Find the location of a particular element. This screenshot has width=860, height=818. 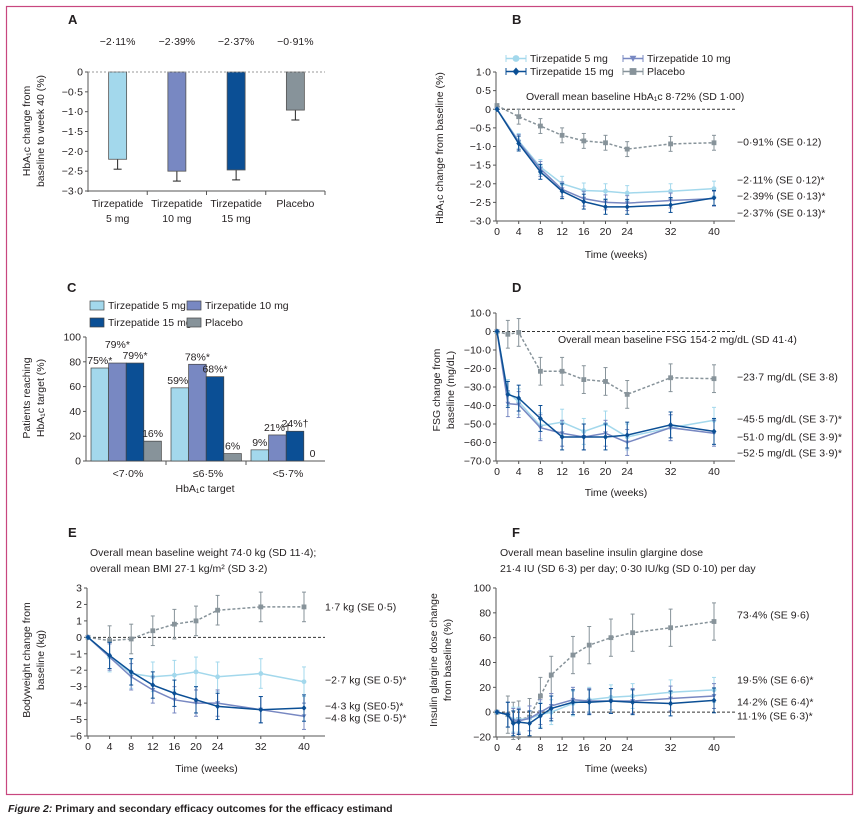

end-value-label: −0·91% (SE 0·12) is located at coordinates (779, 143).